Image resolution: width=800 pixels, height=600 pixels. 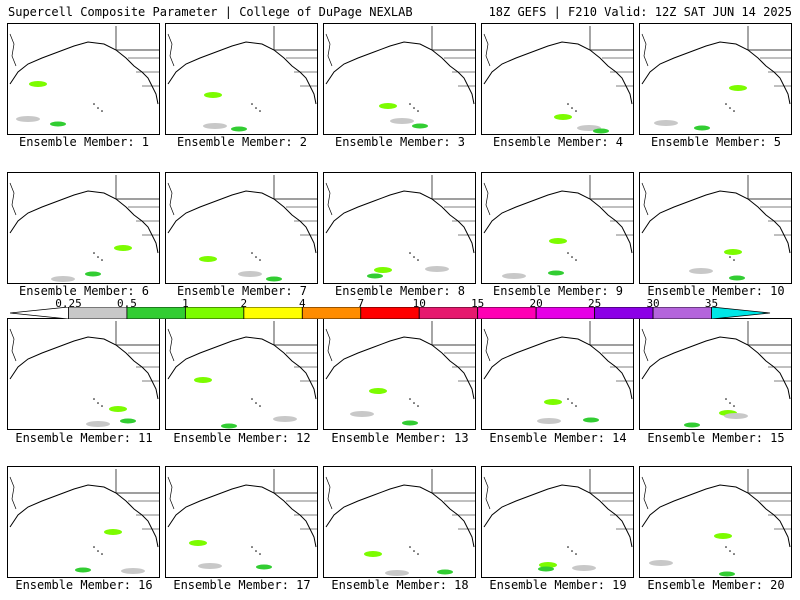 What do you see at coordinates (302, 303) in the screenshot?
I see `color-scale-tick: 4` at bounding box center [302, 303].